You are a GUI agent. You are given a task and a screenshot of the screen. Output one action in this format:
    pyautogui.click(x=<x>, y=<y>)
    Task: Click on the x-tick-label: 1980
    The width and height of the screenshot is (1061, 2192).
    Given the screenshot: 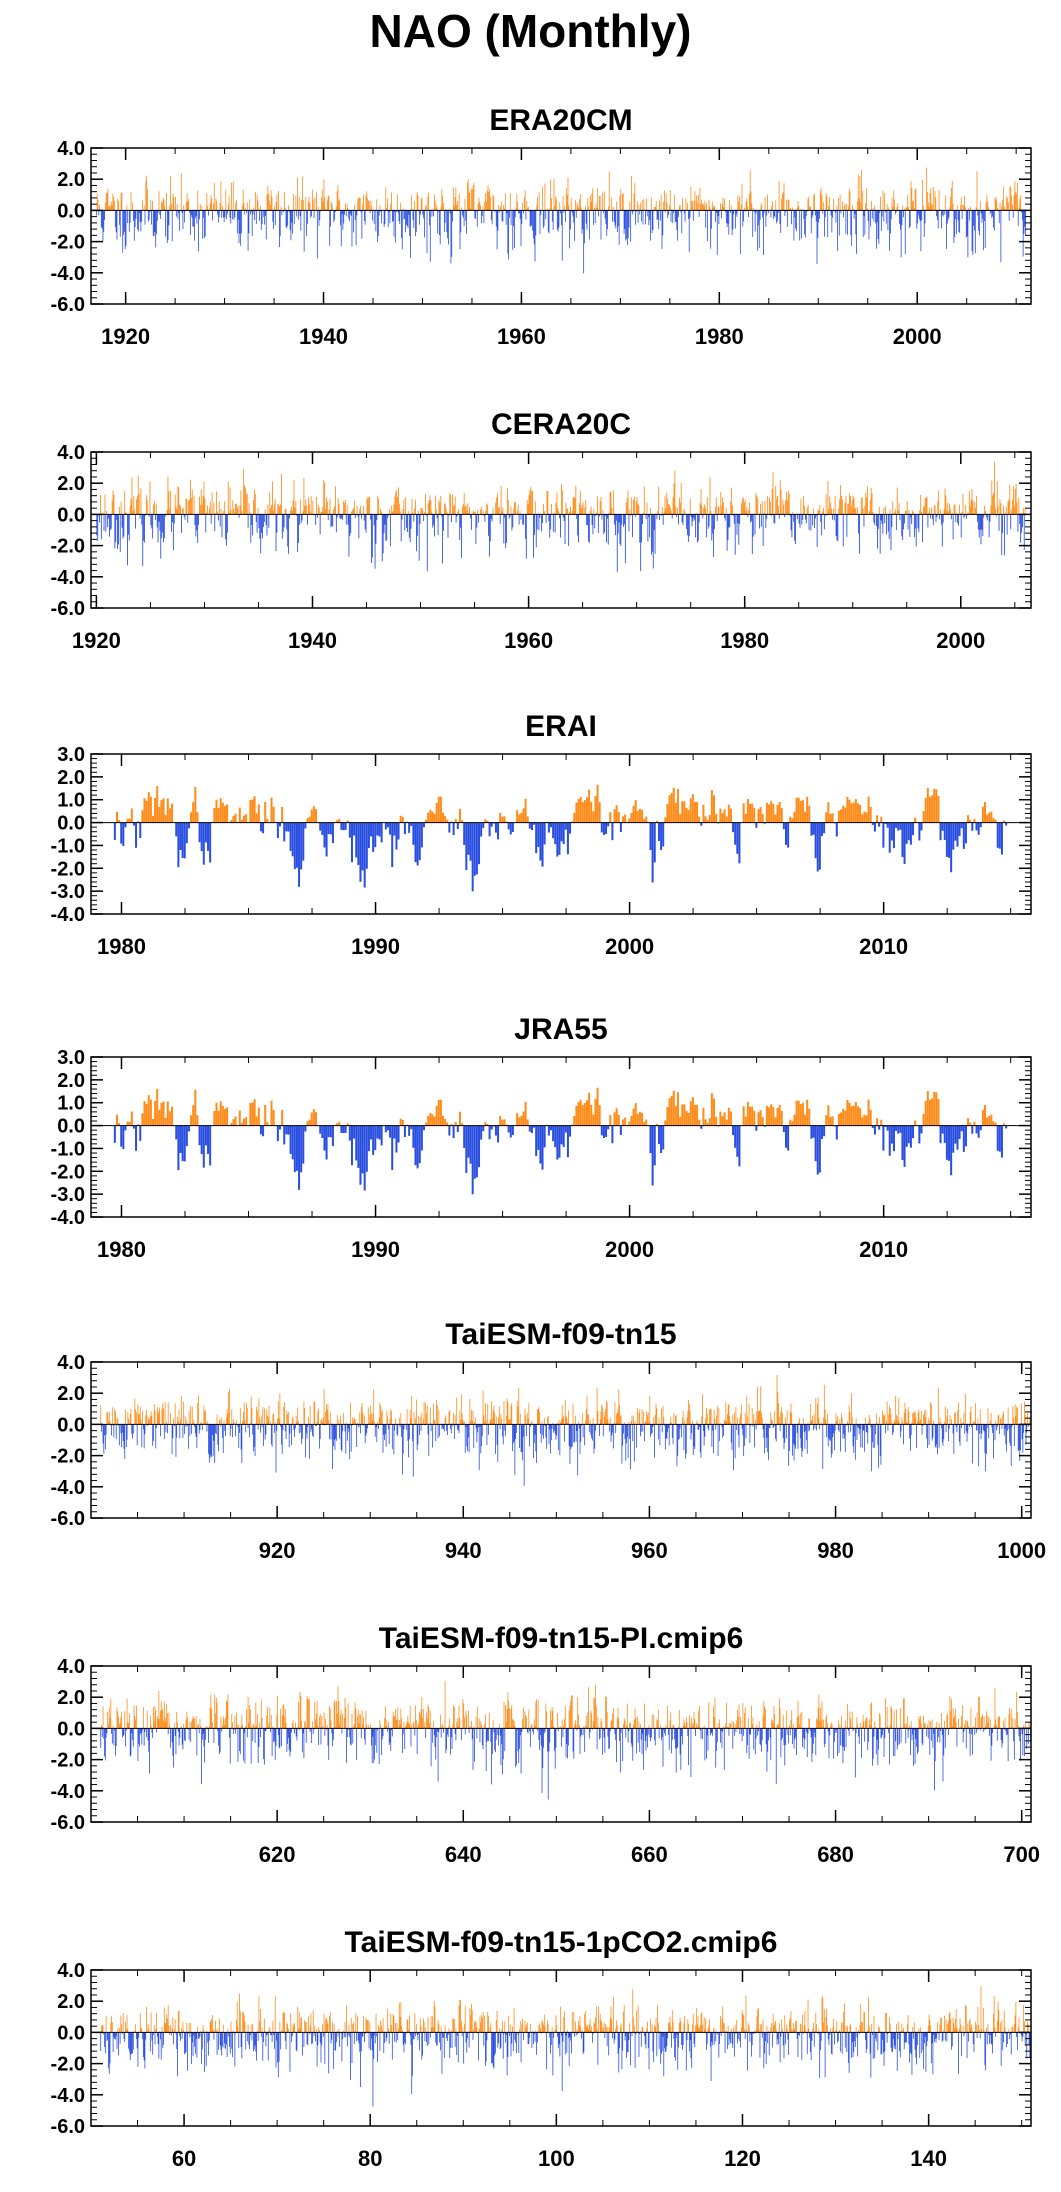 What is the action you would take?
    pyautogui.click(x=719, y=336)
    